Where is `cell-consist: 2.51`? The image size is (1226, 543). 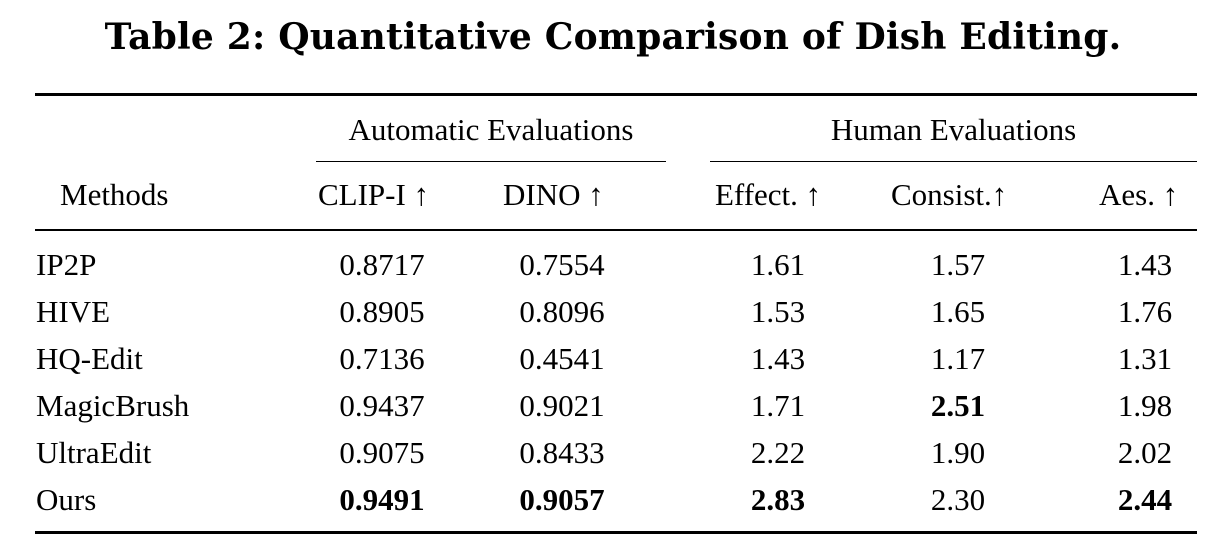 cell-consist: 2.51 is located at coordinates (958, 405).